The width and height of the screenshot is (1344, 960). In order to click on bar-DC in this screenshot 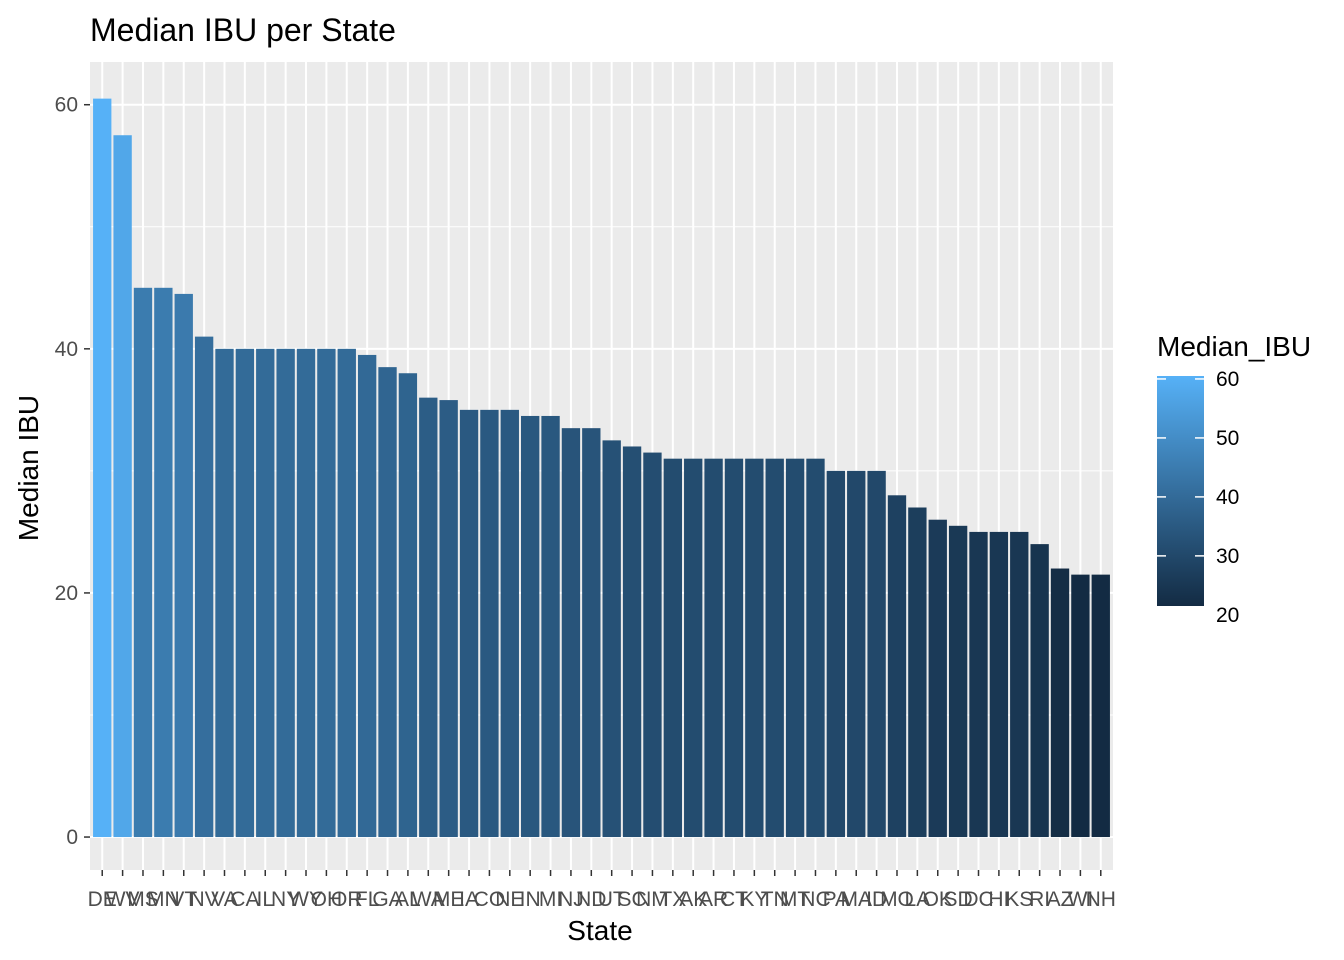, I will do `click(978, 684)`.